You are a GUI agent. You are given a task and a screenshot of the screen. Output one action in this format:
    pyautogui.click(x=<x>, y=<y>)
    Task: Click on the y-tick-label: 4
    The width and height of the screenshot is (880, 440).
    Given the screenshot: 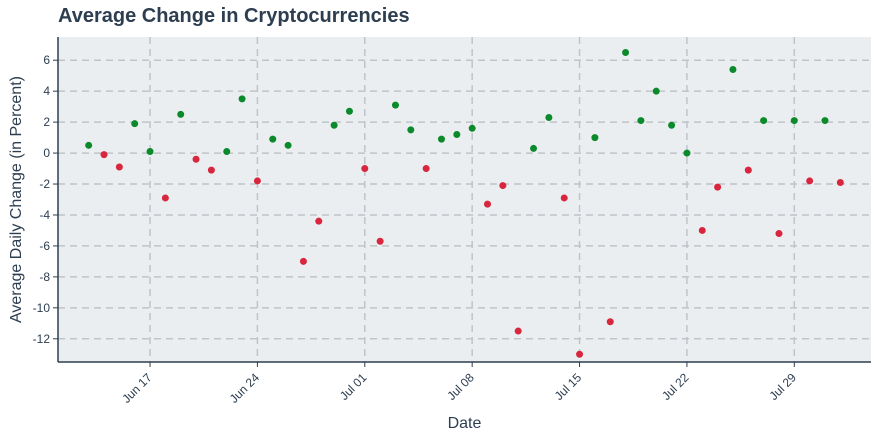 What is the action you would take?
    pyautogui.click(x=46, y=91)
    